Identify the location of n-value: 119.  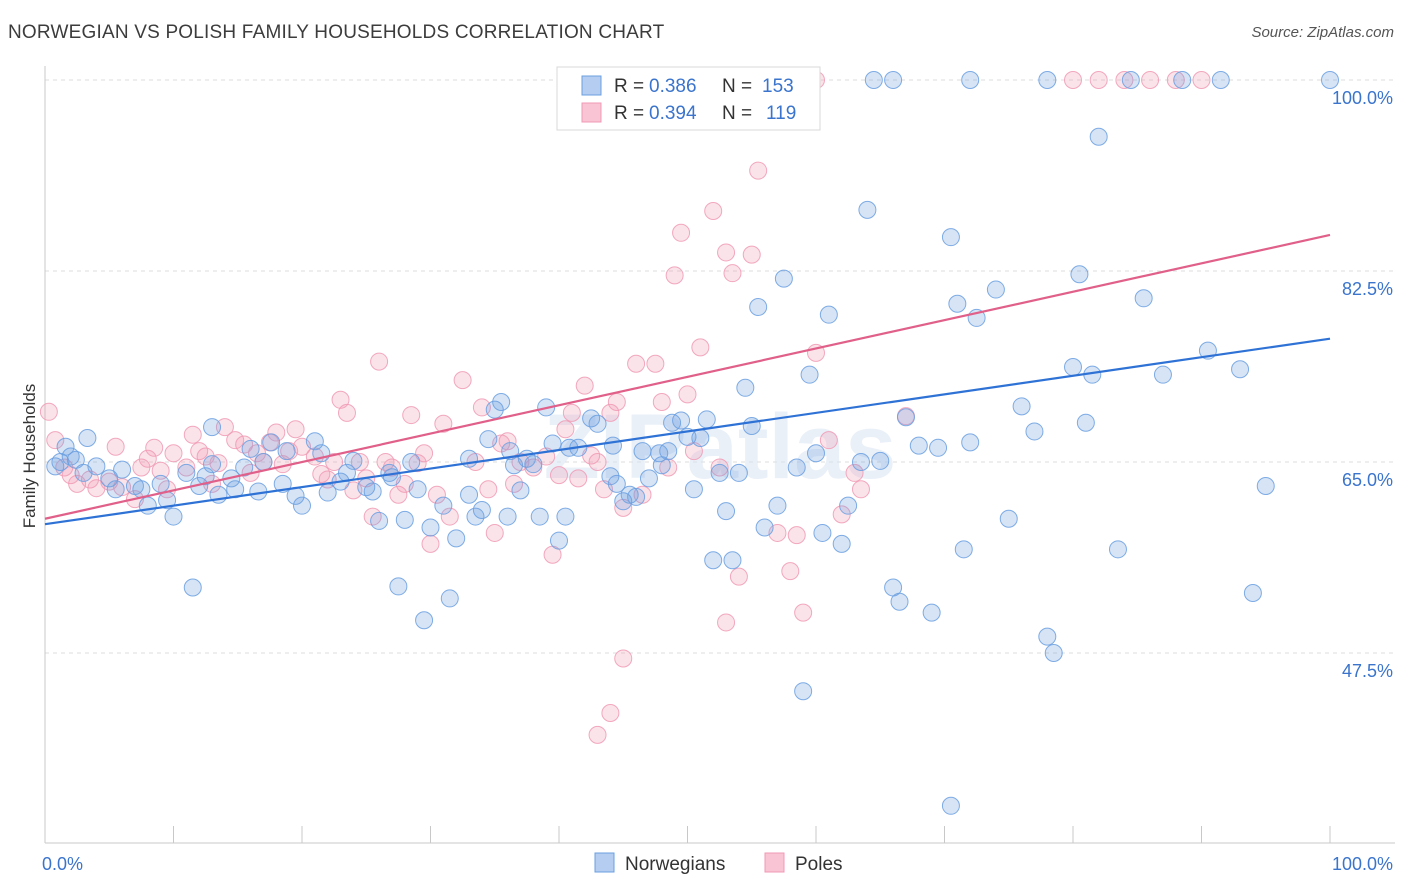
(781, 113).